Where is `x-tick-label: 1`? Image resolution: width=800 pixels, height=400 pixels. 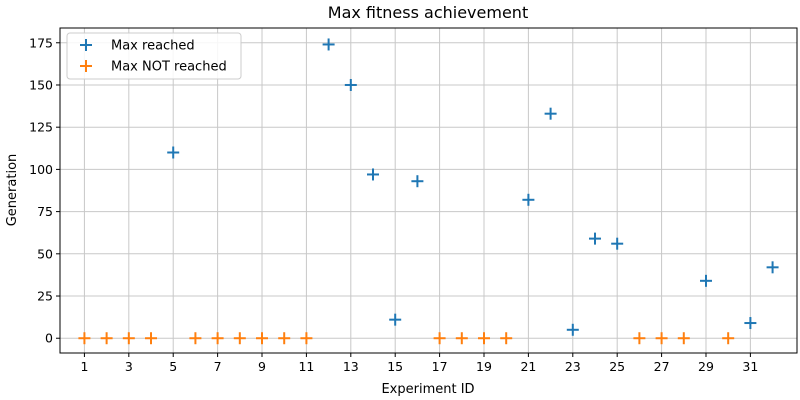
x-tick-label: 1 is located at coordinates (84, 366).